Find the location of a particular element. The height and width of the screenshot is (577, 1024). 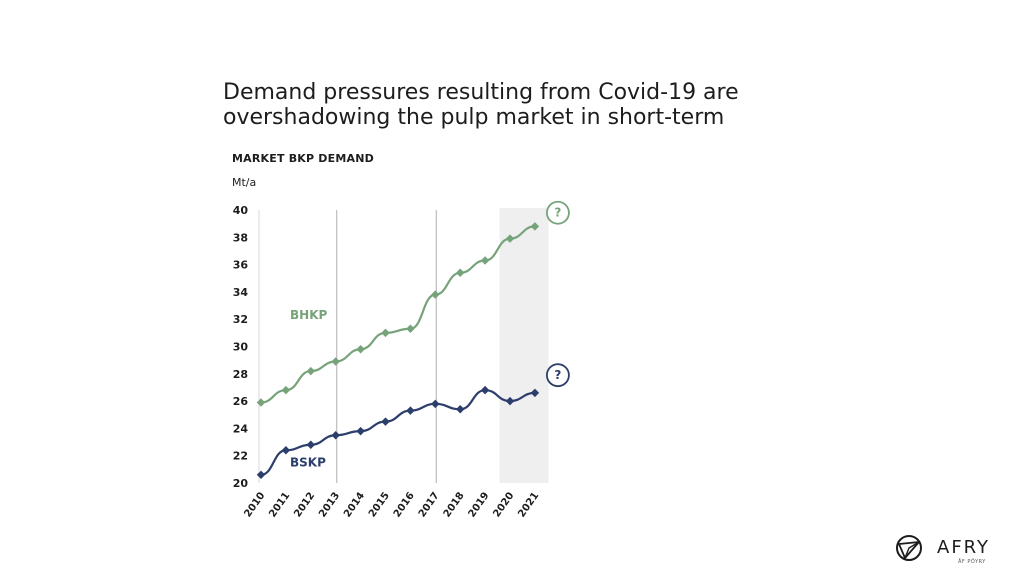

forecast-band is located at coordinates (524, 345).